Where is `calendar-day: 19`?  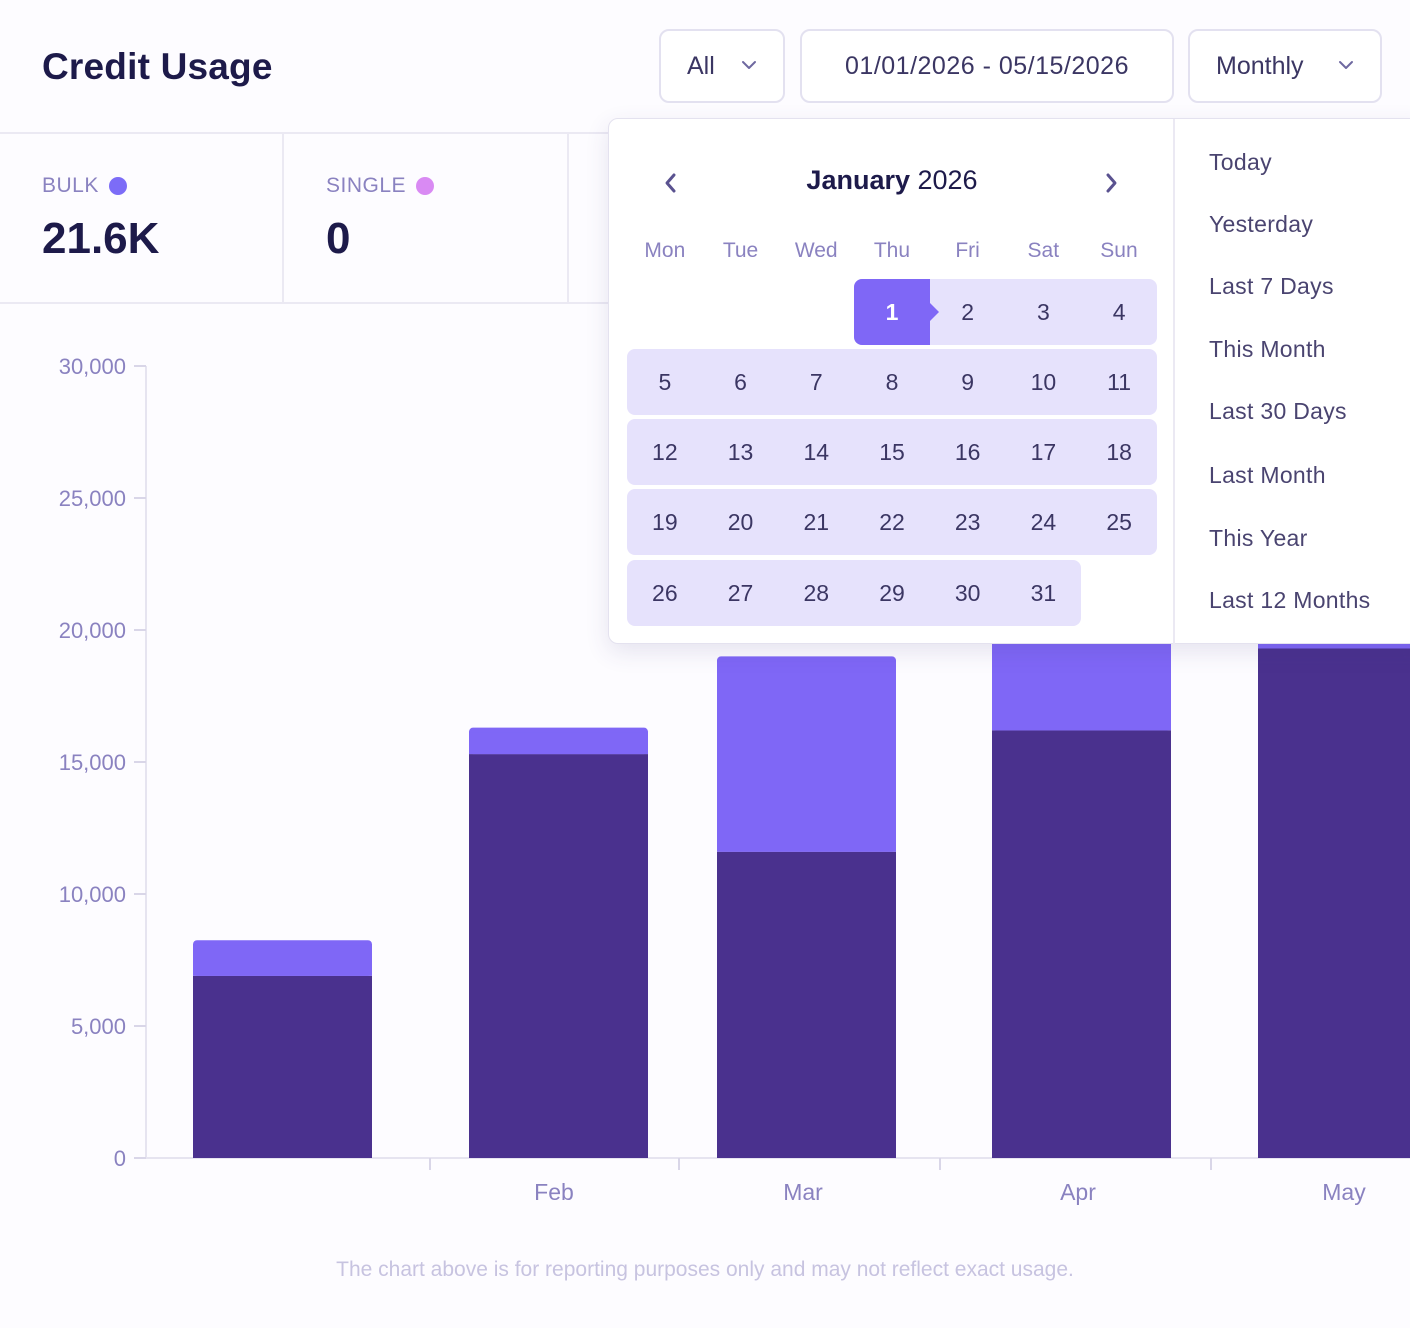 calendar-day: 19 is located at coordinates (665, 521).